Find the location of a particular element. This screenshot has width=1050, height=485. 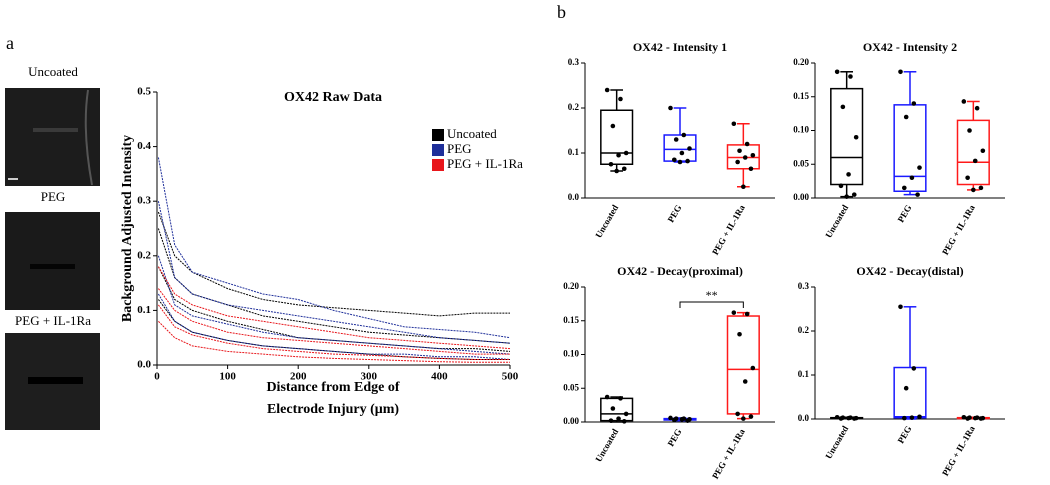

legend-label: Uncoated is located at coordinates (472, 133).